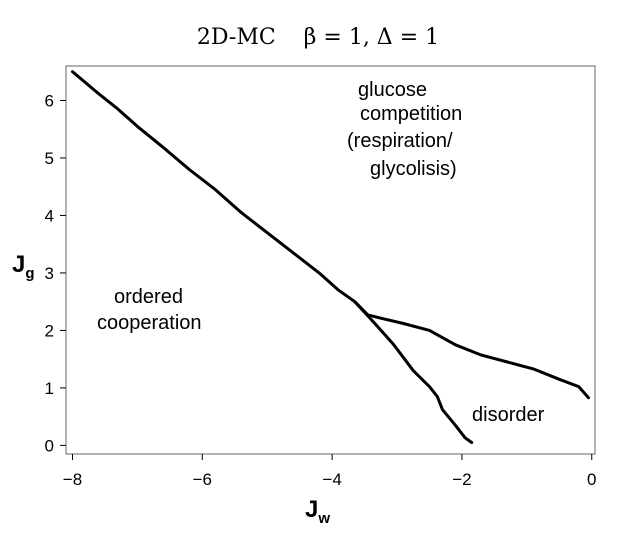  I want to click on x-axis-label-subscript: w, so click(323, 518).